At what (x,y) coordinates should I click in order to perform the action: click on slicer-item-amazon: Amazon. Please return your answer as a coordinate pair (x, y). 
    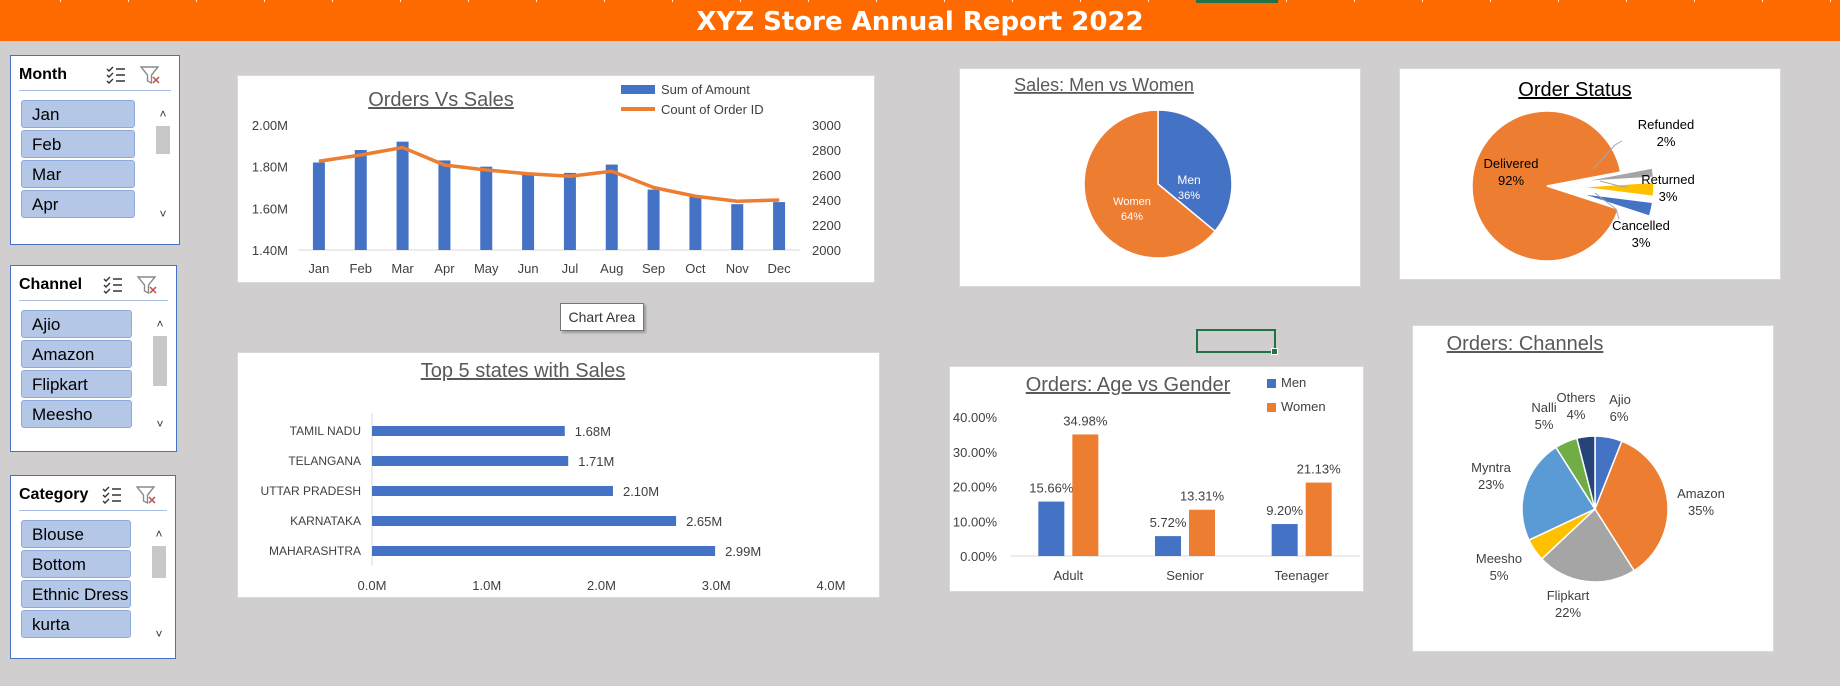
    Looking at the image, I should click on (76, 354).